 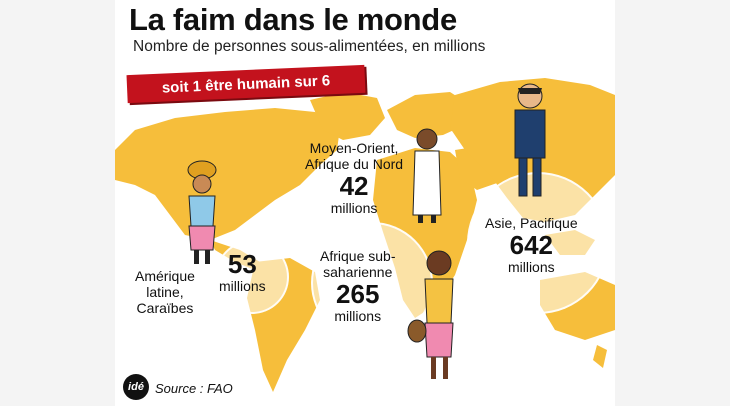 I want to click on region-label-latin-america-name: Amérique latine, Caraïbes, so click(x=165, y=292).